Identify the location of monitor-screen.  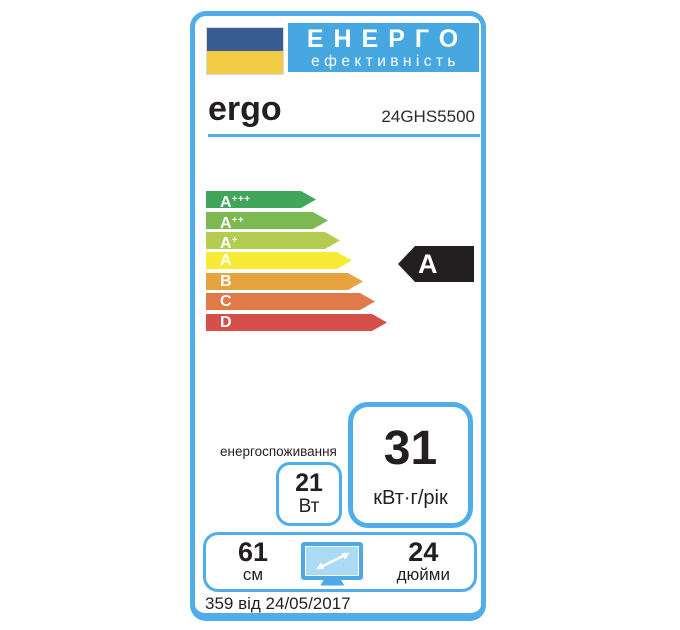
(332, 560).